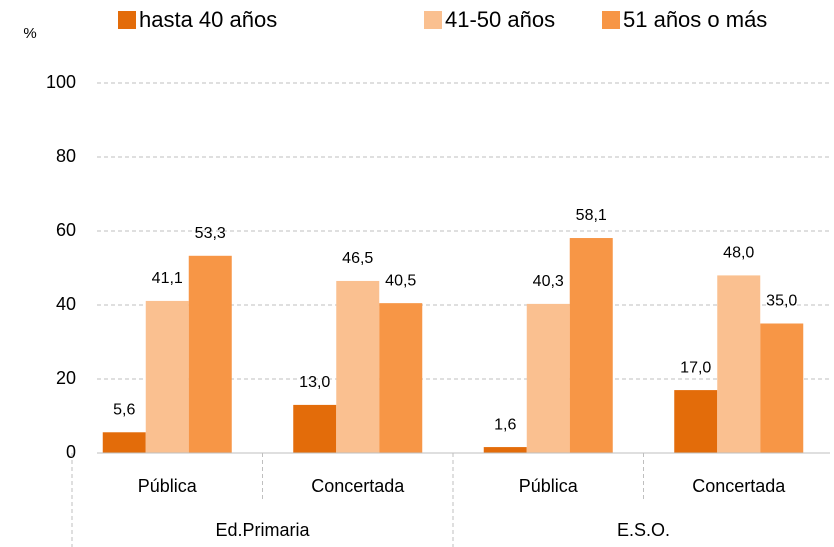 Image resolution: width=834 pixels, height=547 pixels. I want to click on y-tick-label: 20, so click(66, 378).